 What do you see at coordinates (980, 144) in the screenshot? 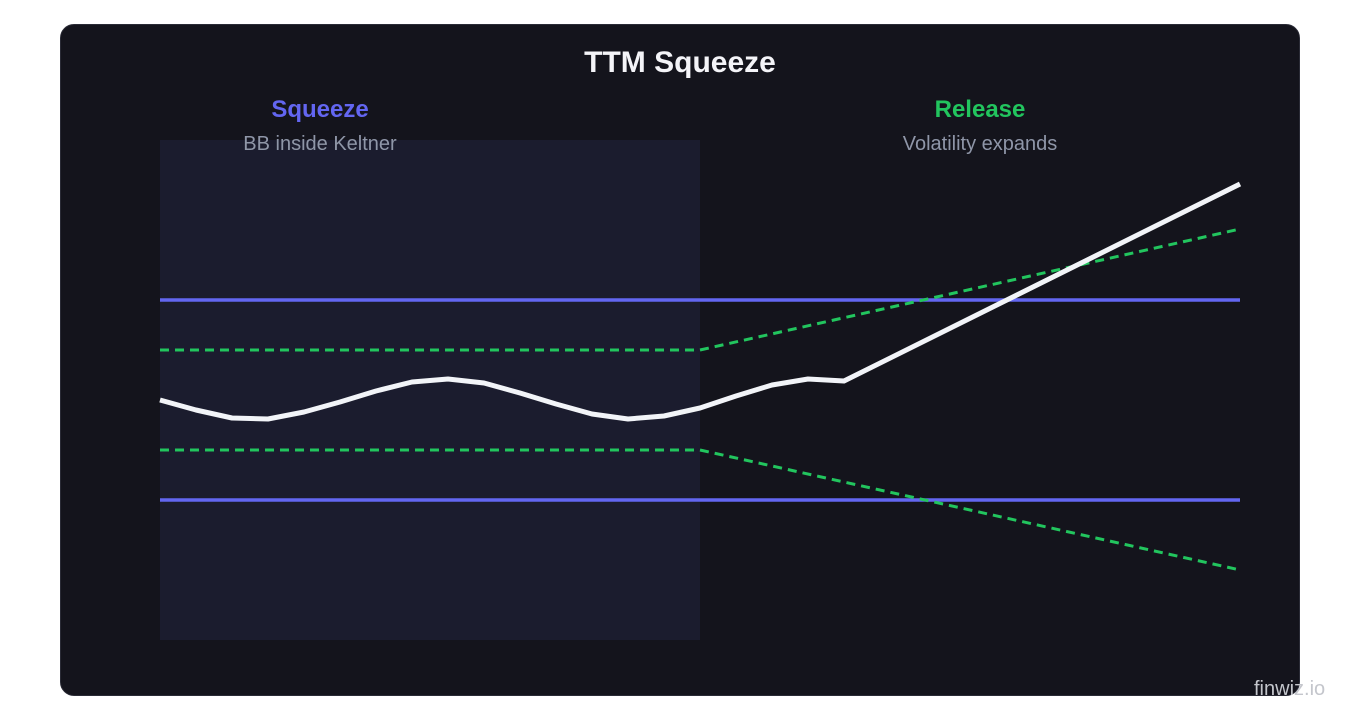
I see `release-subtitle: Volatility expands` at bounding box center [980, 144].